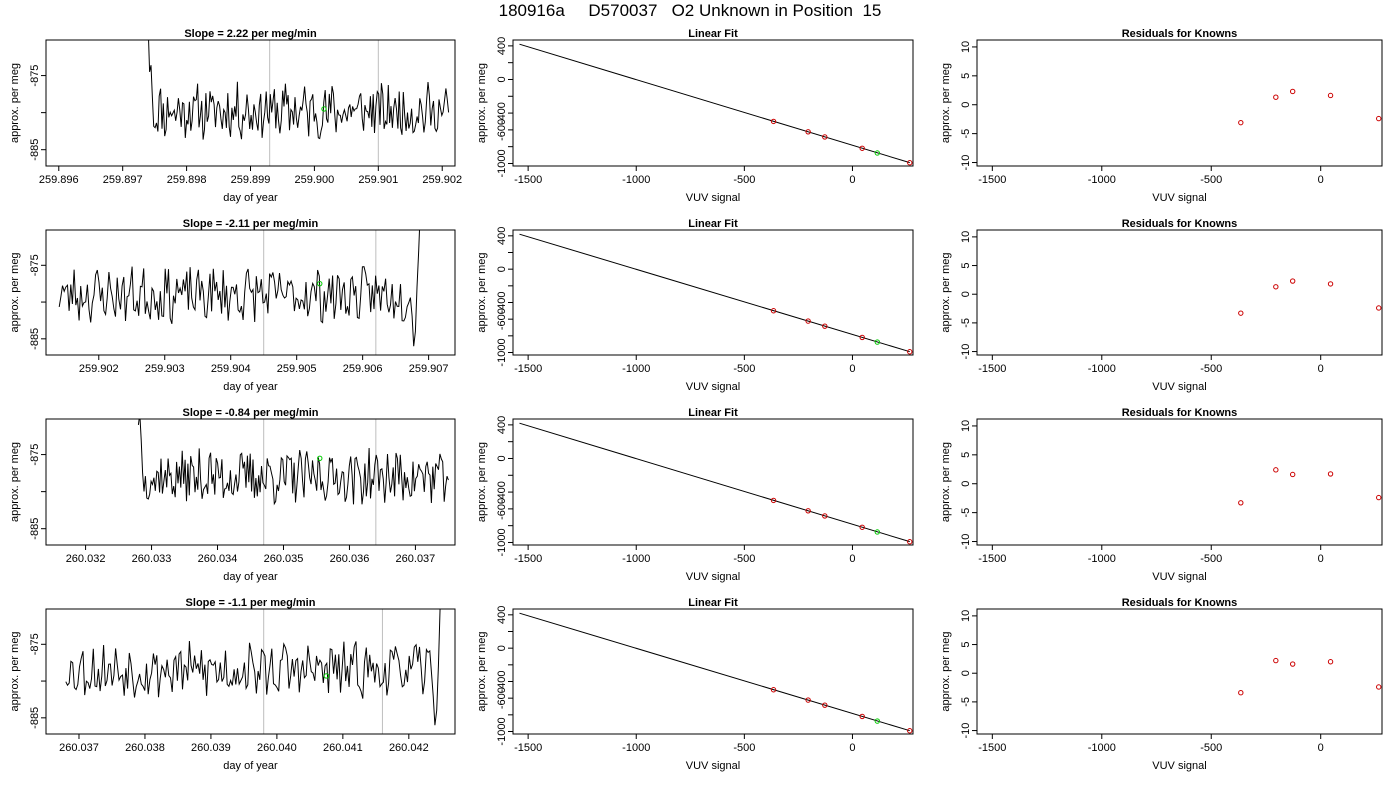 This screenshot has width=1400, height=800. I want to click on x-tick-label: 260.039, so click(211, 748).